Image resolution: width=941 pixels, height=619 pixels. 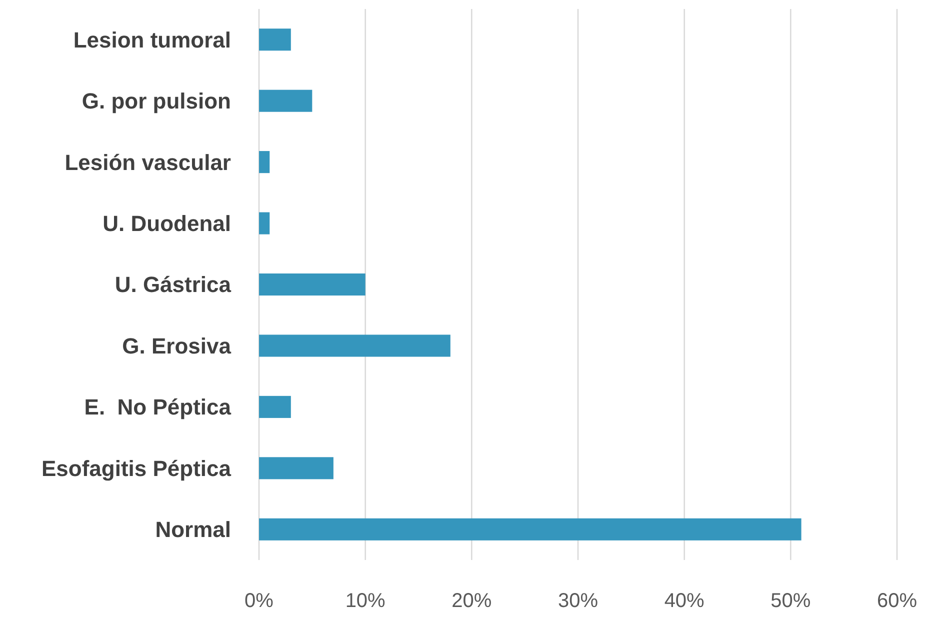 I want to click on y-tick-label: U. Gástrica, so click(x=173, y=285).